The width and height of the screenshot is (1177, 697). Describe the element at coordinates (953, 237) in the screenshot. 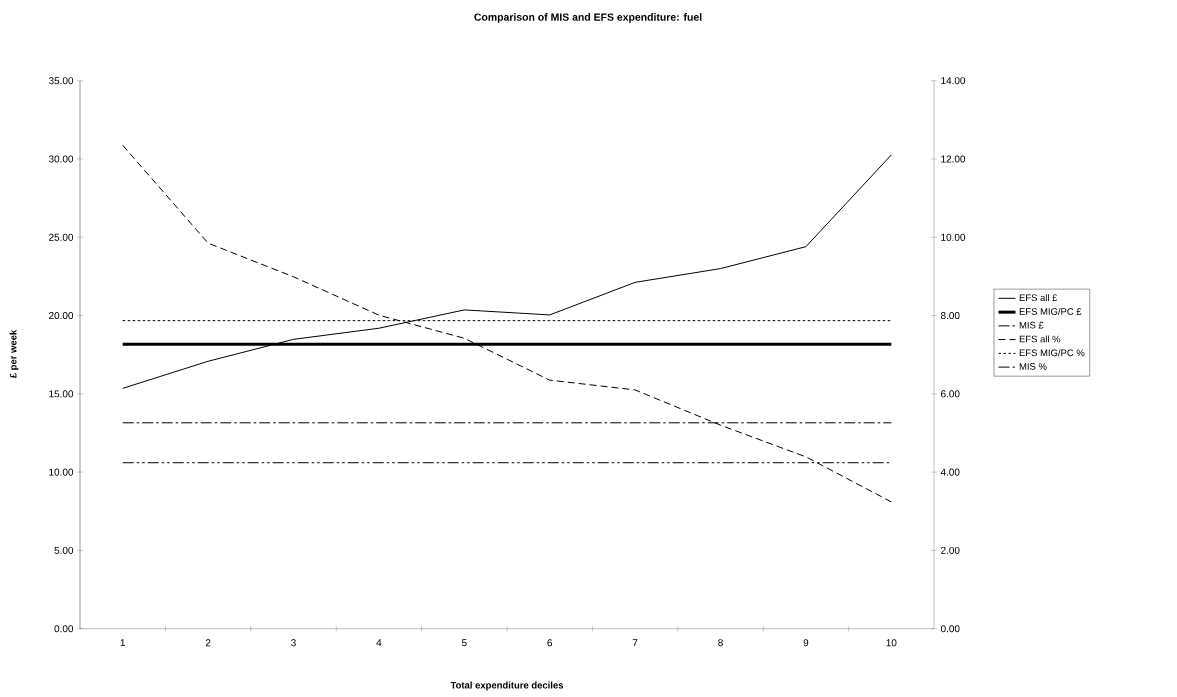

I see `y2-tick-label: 10.00` at that location.